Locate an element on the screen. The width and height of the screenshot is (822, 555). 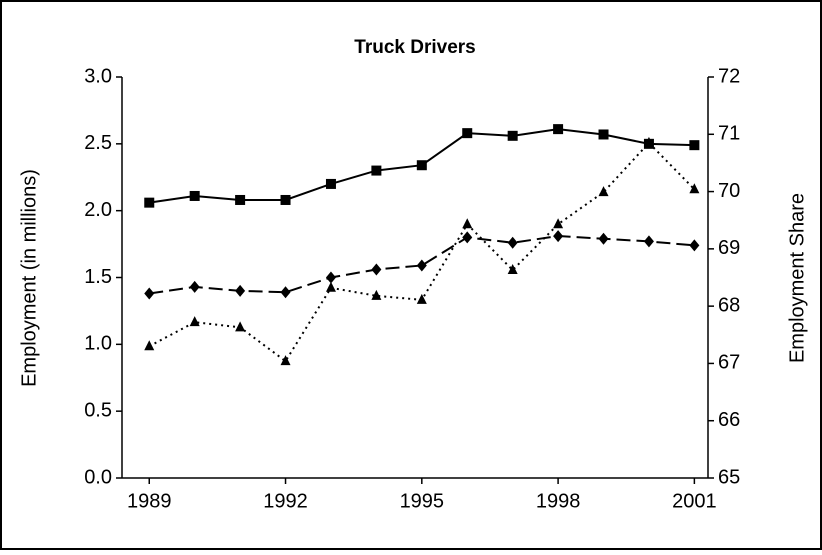
x-tick-label: 1989 is located at coordinates (149, 501).